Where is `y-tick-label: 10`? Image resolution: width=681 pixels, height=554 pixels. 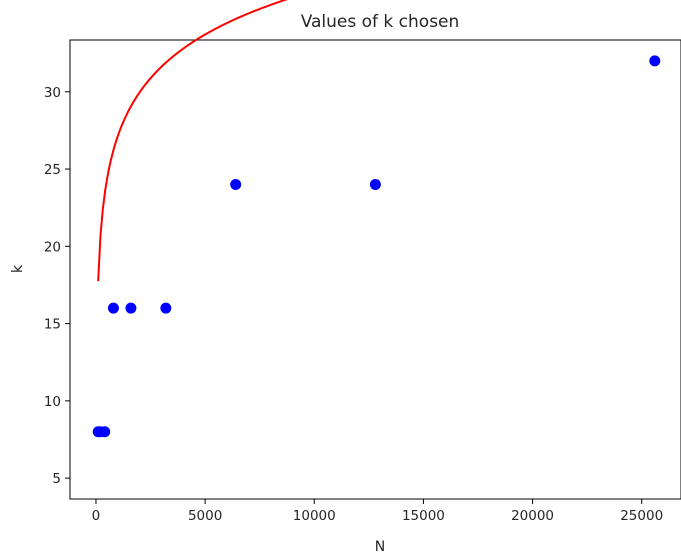
y-tick-label: 10 is located at coordinates (52, 402).